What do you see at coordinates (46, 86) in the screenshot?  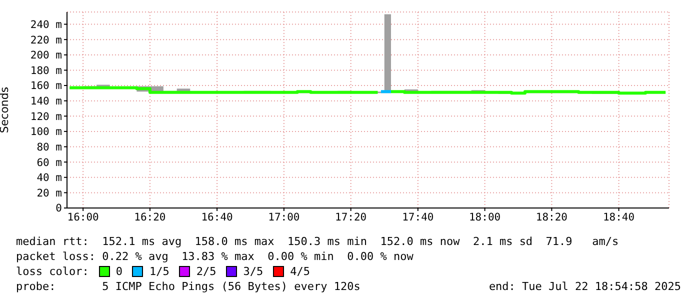 I see `y-tick-label: 160 m` at bounding box center [46, 86].